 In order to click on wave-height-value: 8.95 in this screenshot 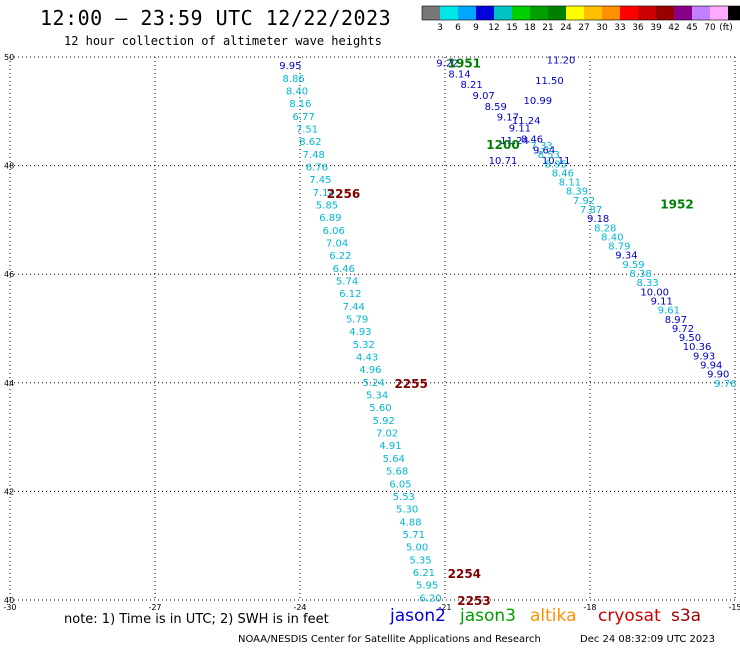, I will do `click(556, 164)`.